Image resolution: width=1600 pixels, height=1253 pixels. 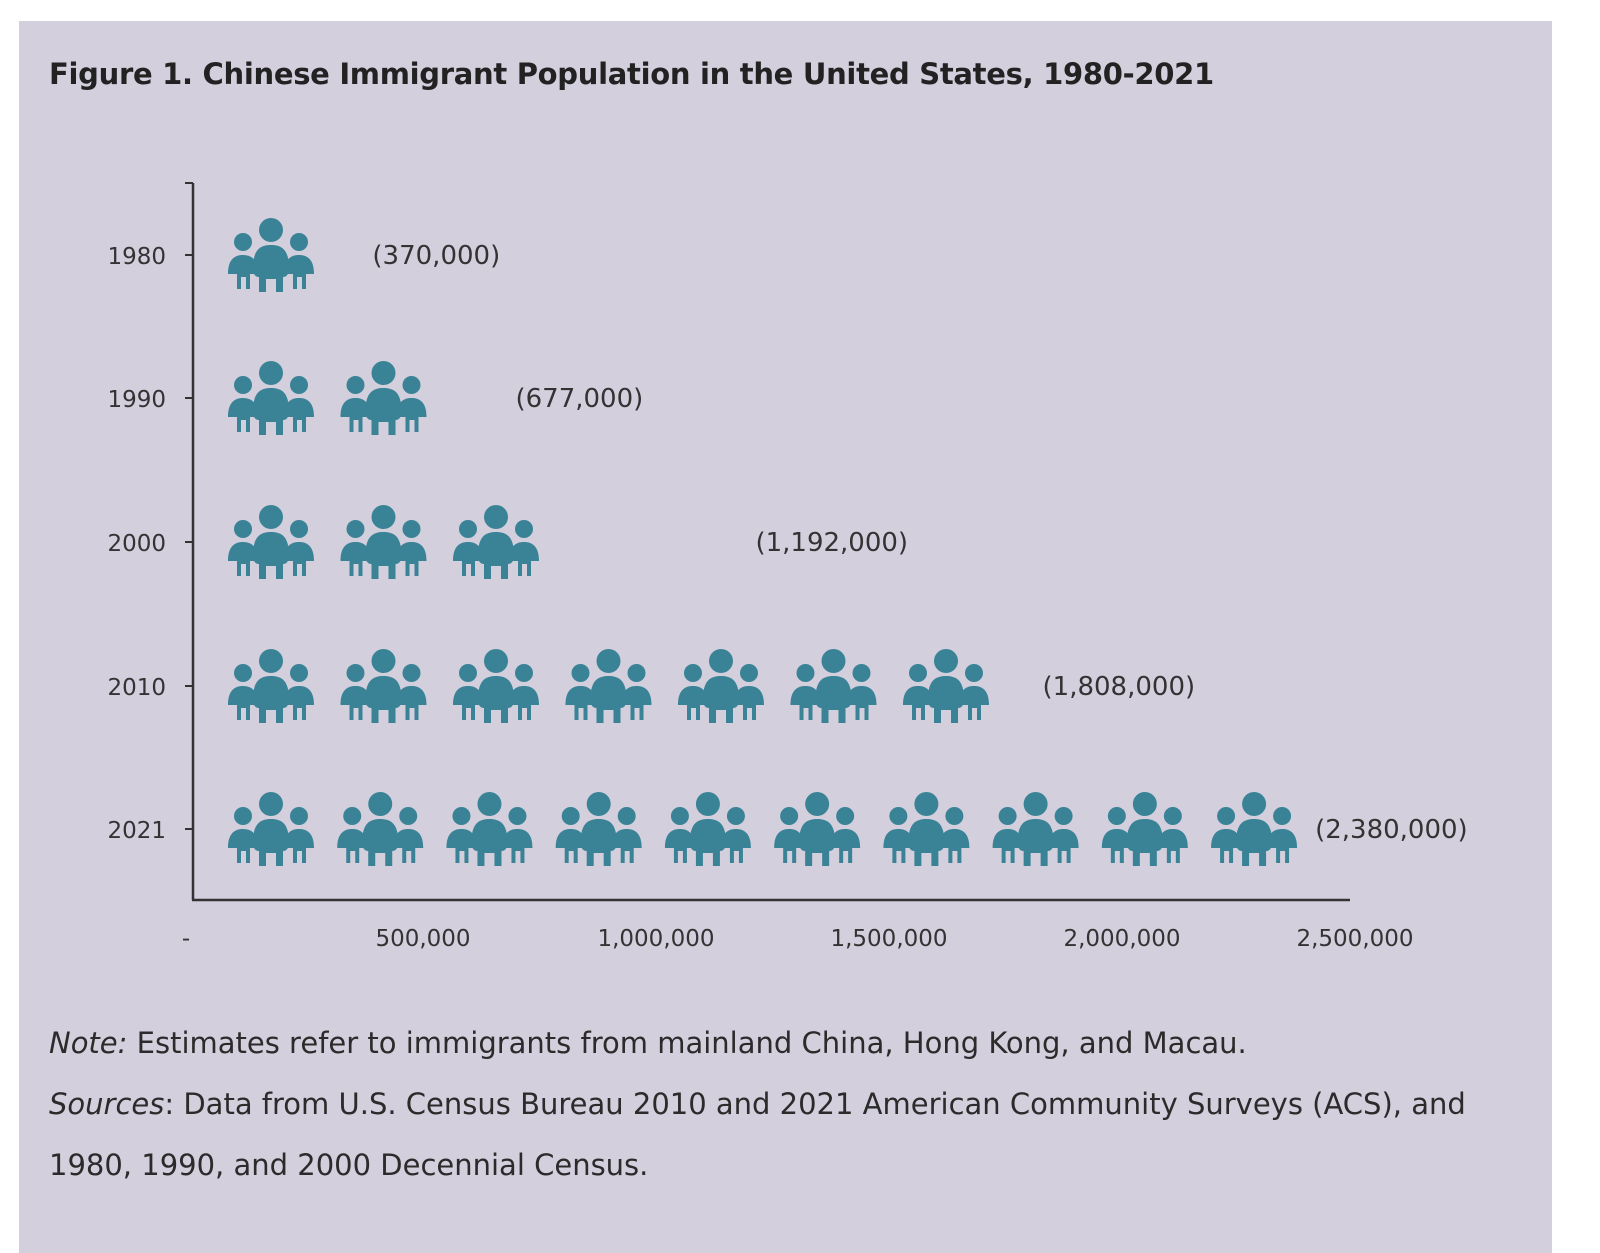 I want to click on y-tick-label: 1980, so click(x=136, y=257).